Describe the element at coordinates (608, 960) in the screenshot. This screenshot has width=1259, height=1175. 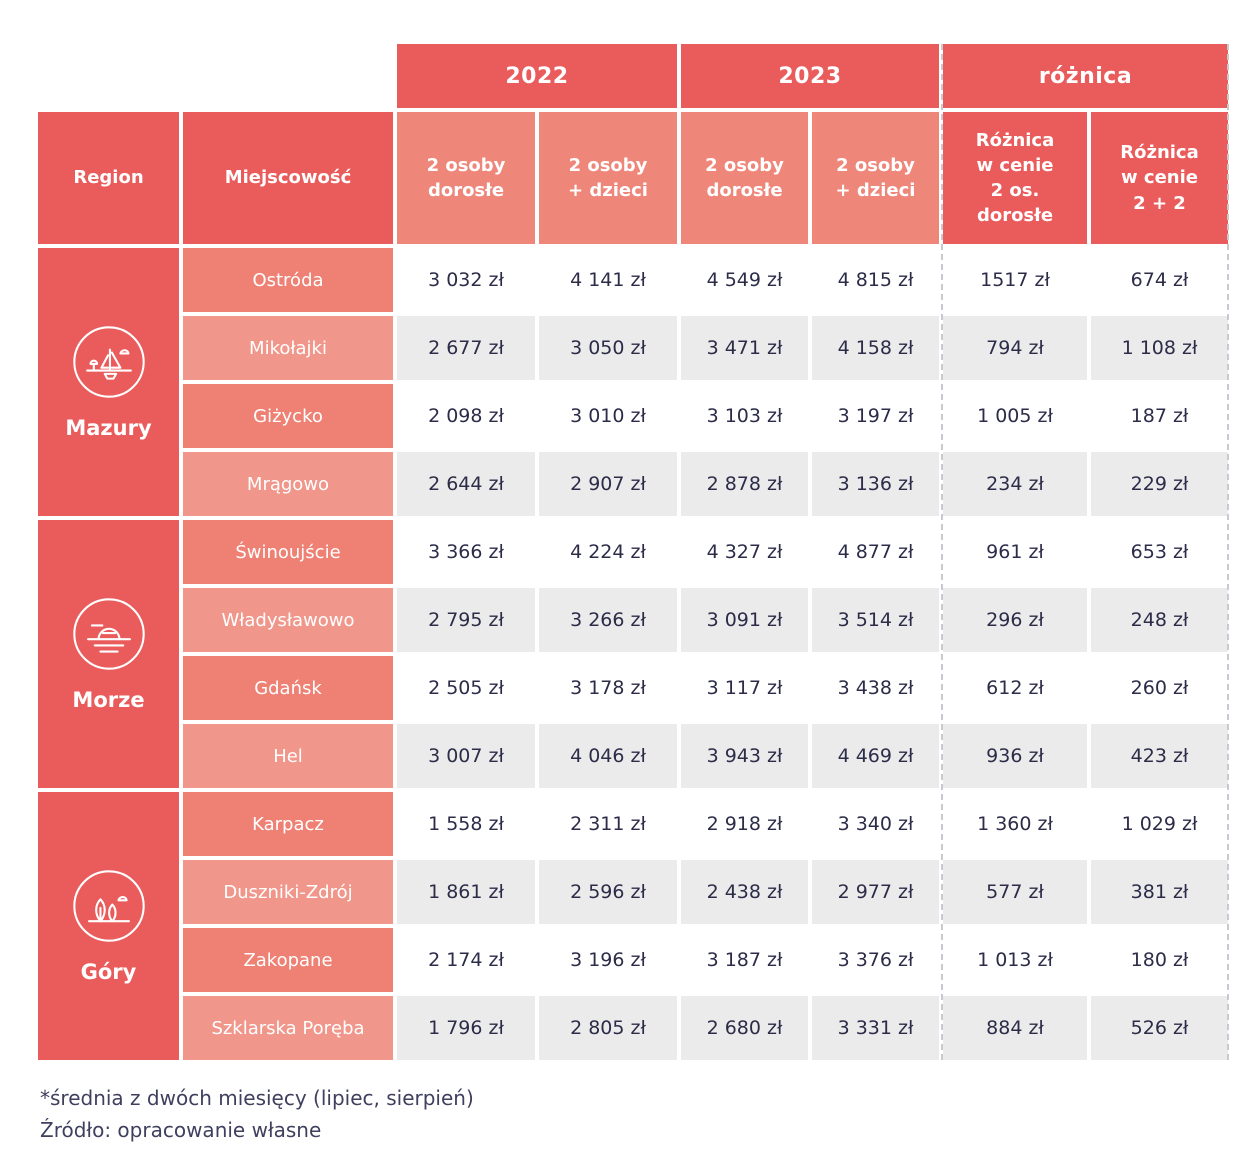
I see `price-cell: 3 196 zł` at that location.